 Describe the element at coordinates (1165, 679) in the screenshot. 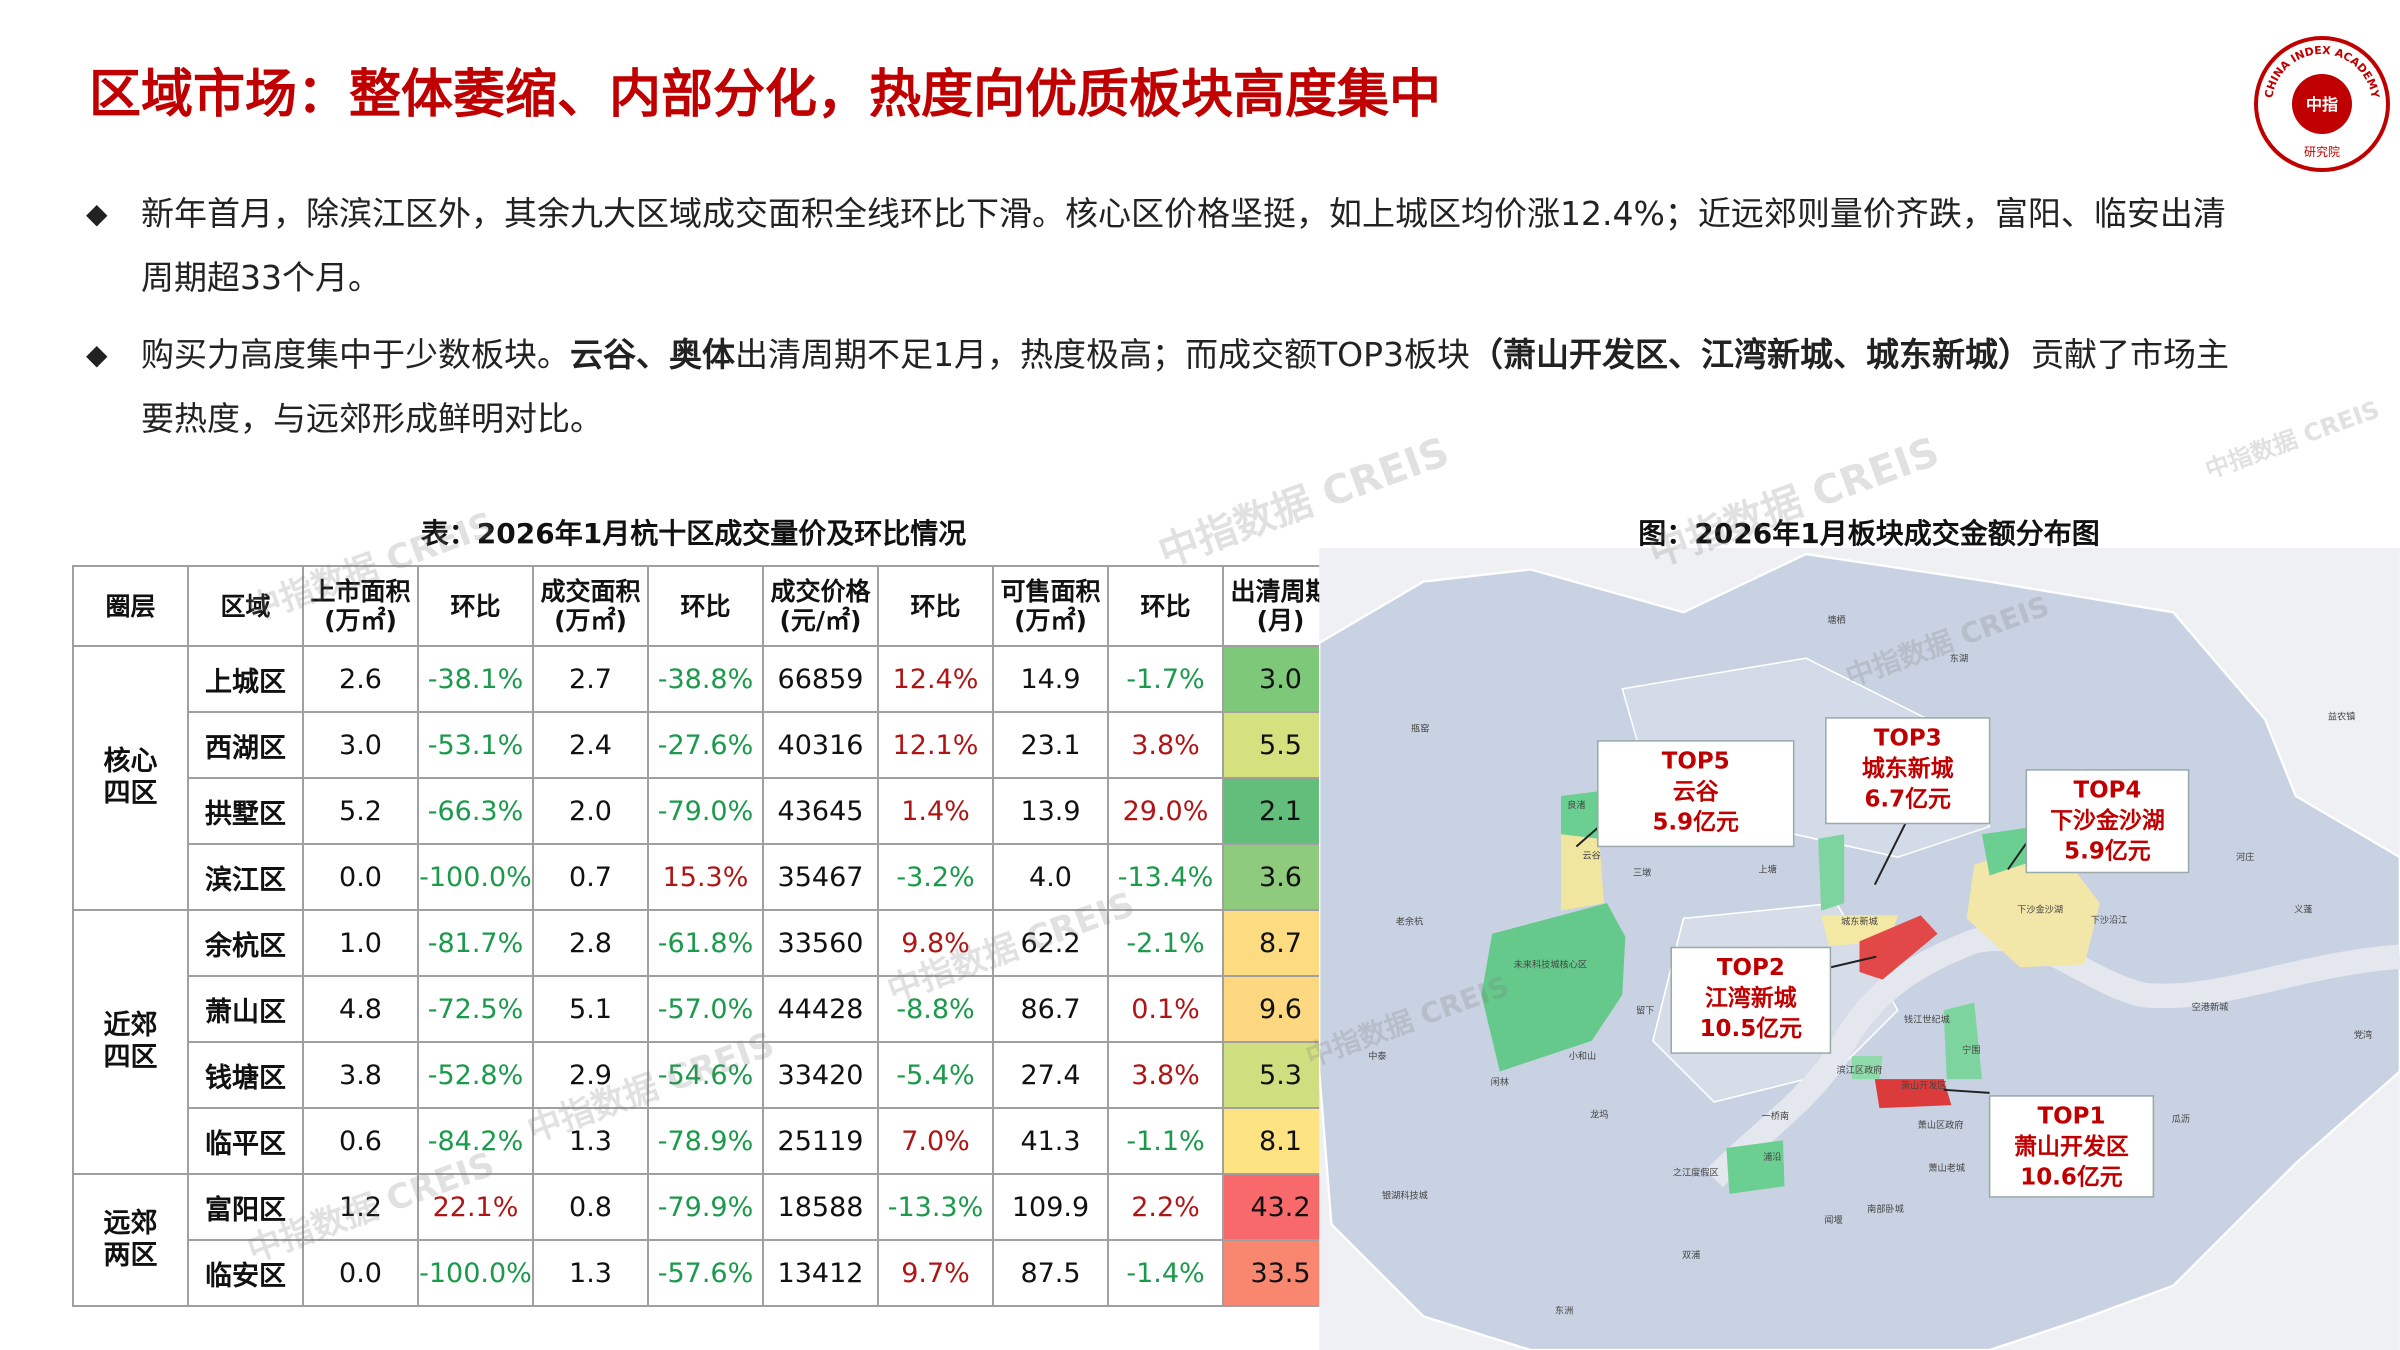

I see `value-cell: -1.7%` at that location.